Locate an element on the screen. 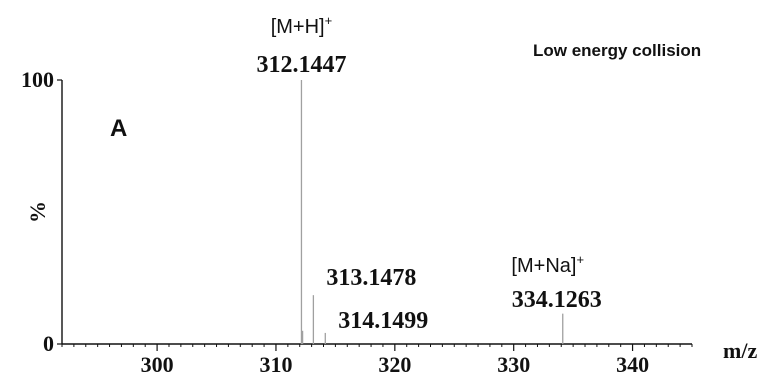  panel-label: A is located at coordinates (118, 128).